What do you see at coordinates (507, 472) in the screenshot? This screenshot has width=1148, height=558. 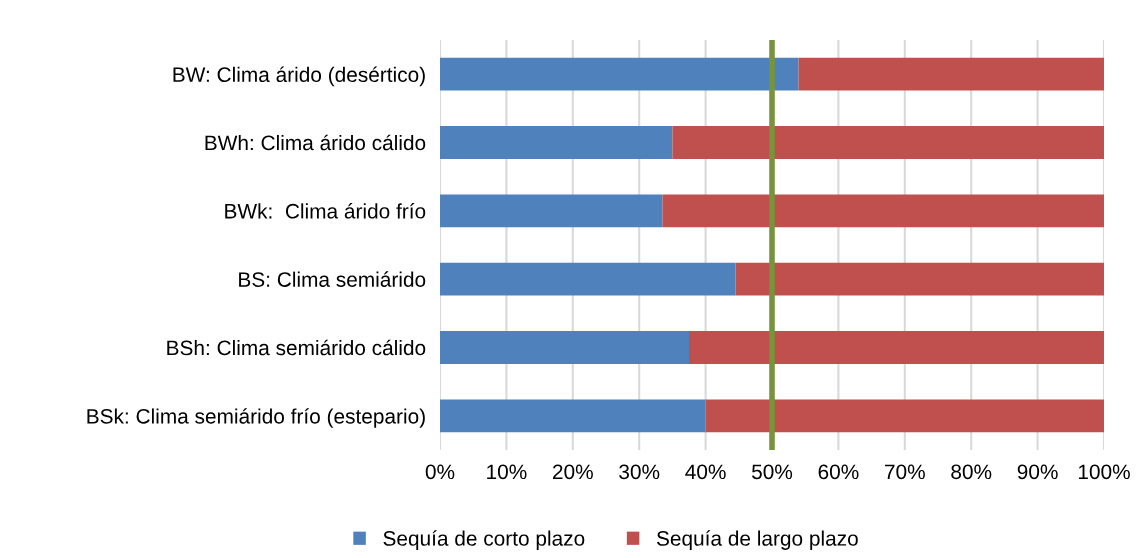 I see `x-tick-label: 10%` at bounding box center [507, 472].